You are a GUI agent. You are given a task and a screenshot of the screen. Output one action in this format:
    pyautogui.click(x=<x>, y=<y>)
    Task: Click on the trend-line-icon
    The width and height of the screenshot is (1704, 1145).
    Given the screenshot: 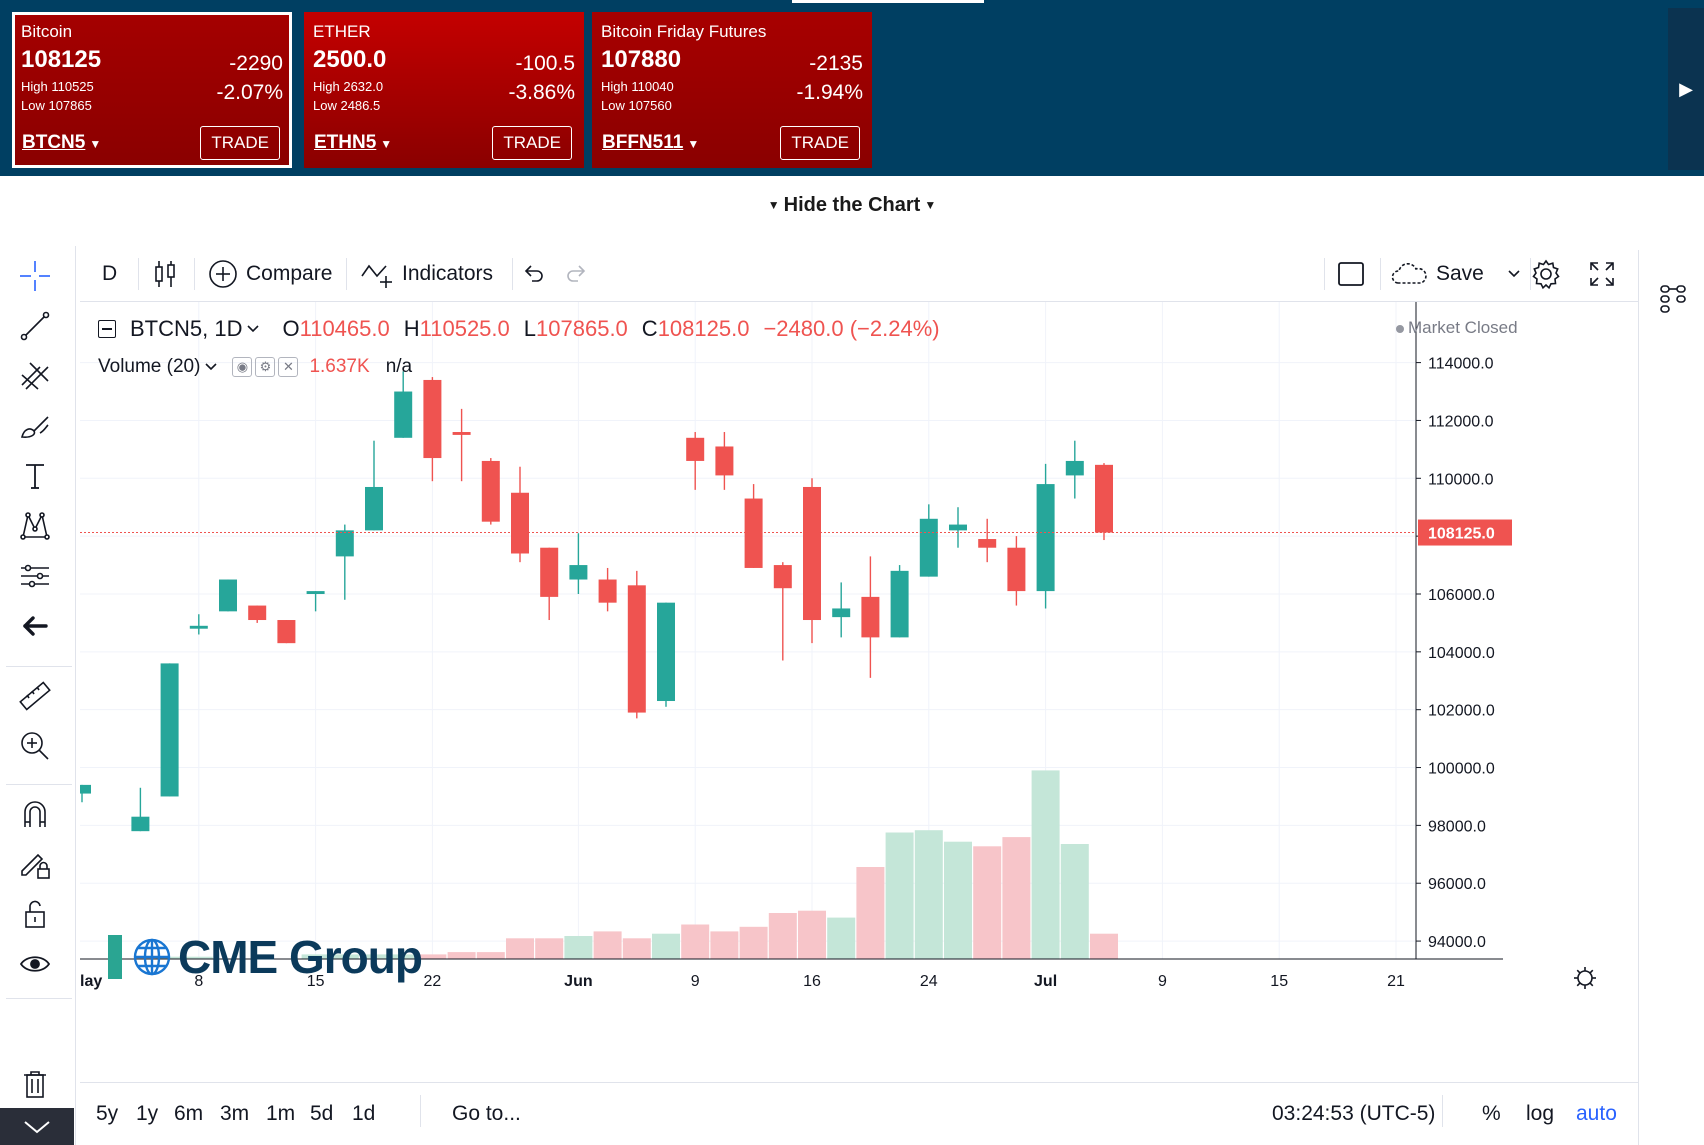 What is the action you would take?
    pyautogui.click(x=35, y=326)
    